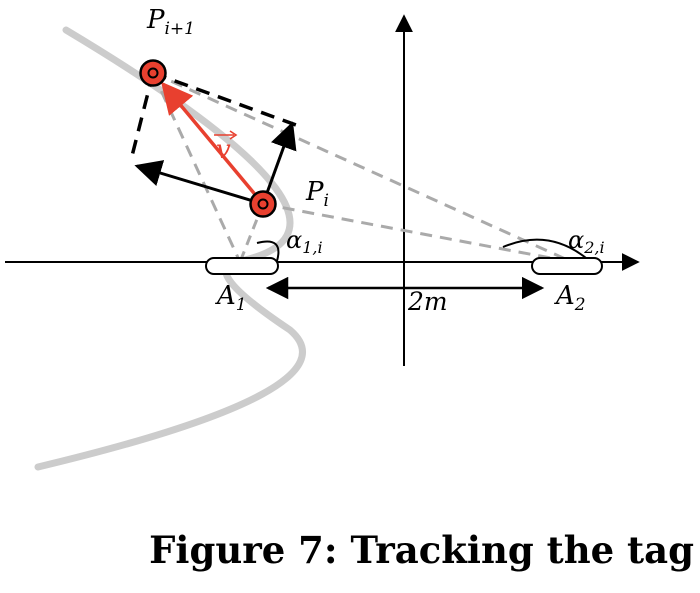 Image resolution: width=700 pixels, height=593 pixels. What do you see at coordinates (251, 233) in the screenshot?
I see `dashed-pi-a1` at bounding box center [251, 233].